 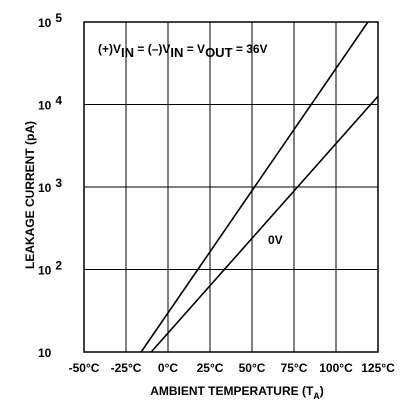 I want to click on y-tick-label: 10 3, so click(x=50, y=185).